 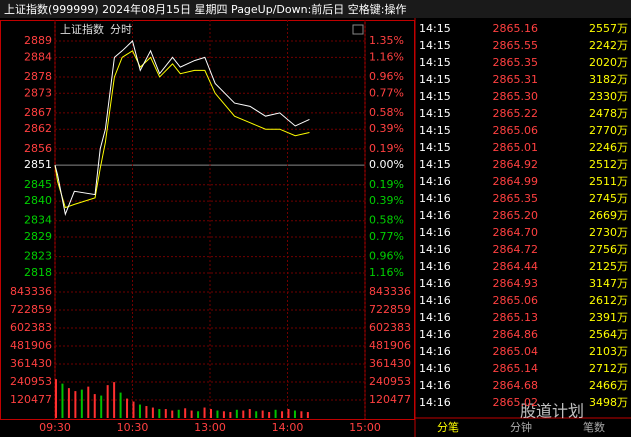 I want to click on vol-tick-label: 722859, so click(x=31, y=309).